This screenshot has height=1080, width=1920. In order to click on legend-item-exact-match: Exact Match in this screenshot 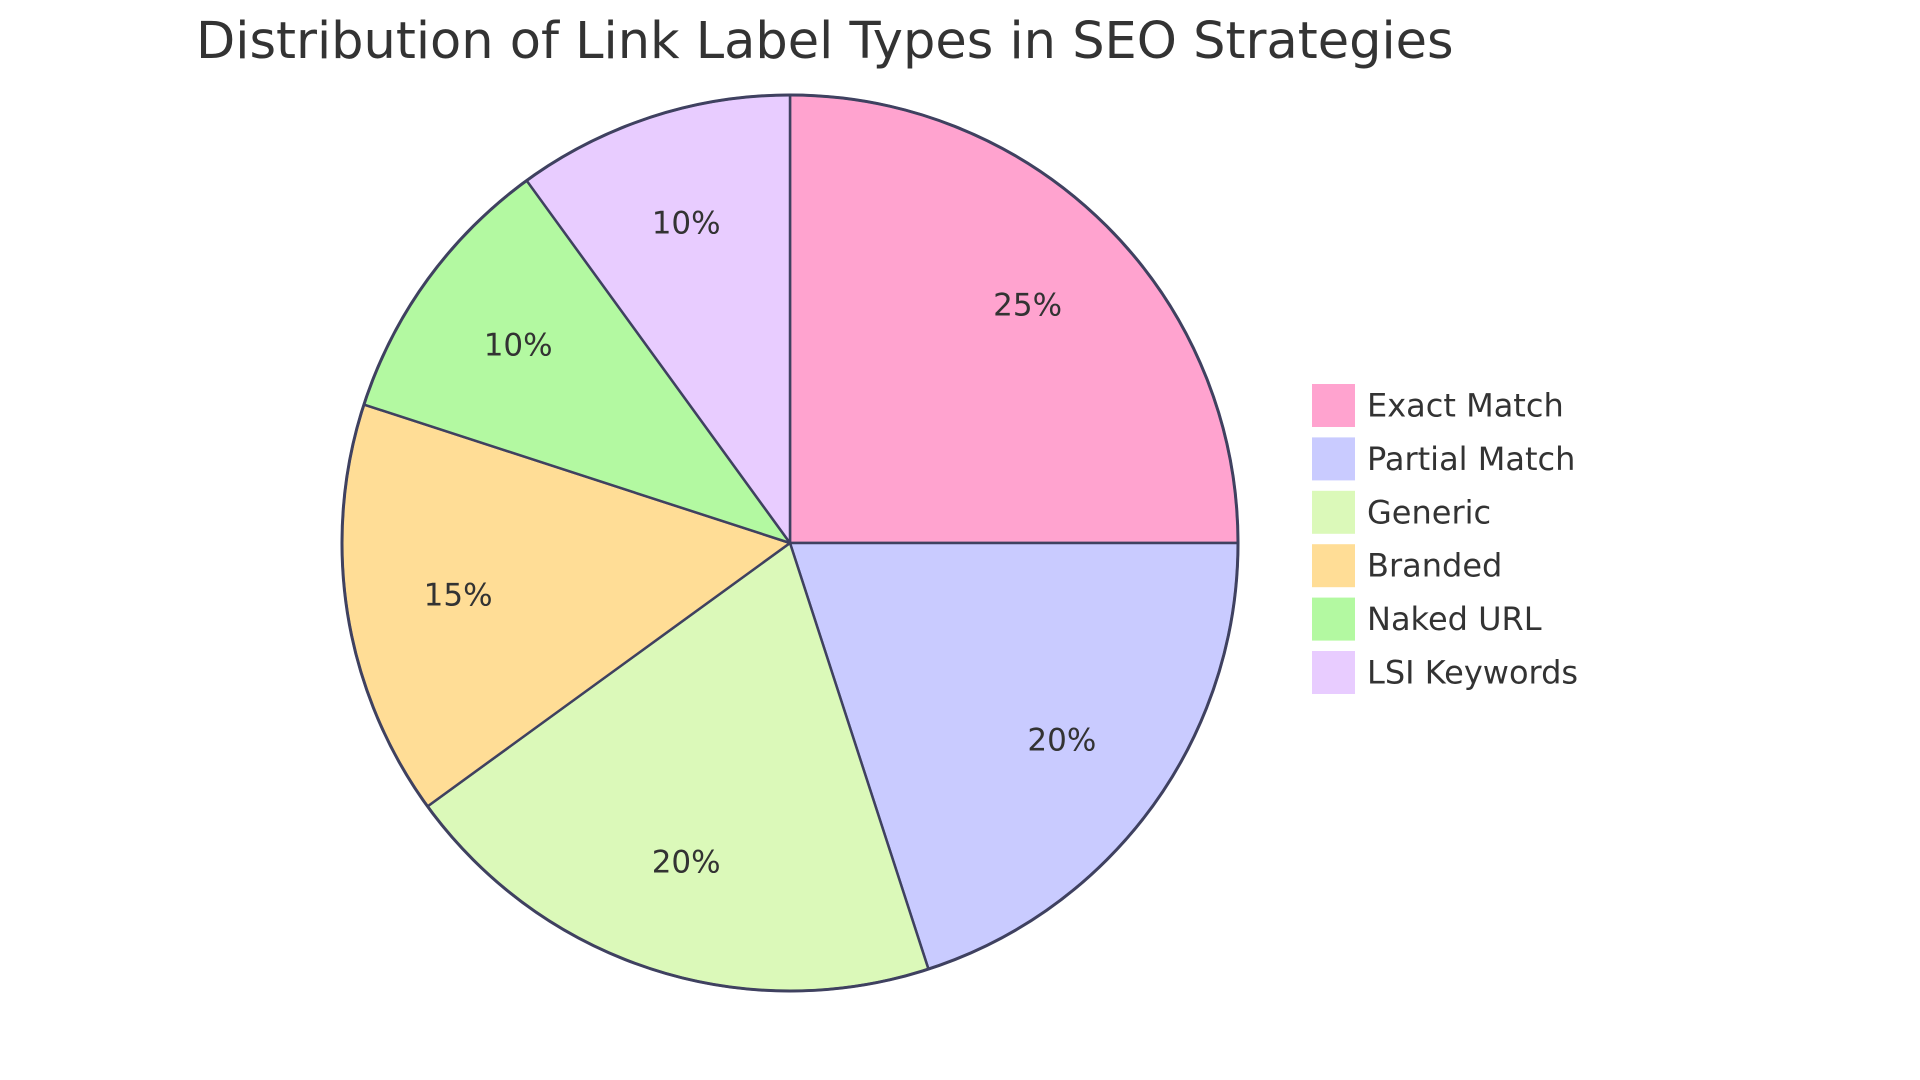, I will do `click(1437, 405)`.